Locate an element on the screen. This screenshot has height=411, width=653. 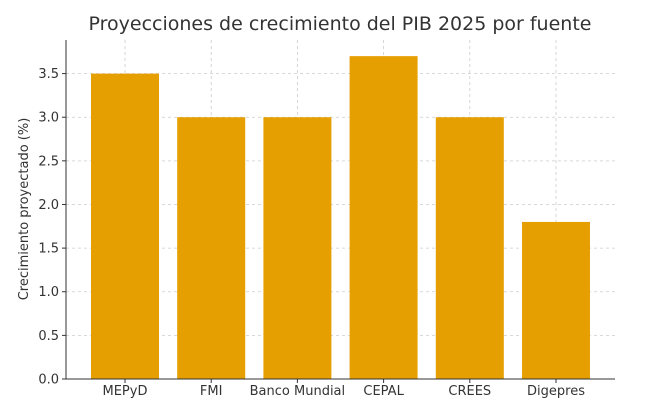
bar-fmi is located at coordinates (211, 248).